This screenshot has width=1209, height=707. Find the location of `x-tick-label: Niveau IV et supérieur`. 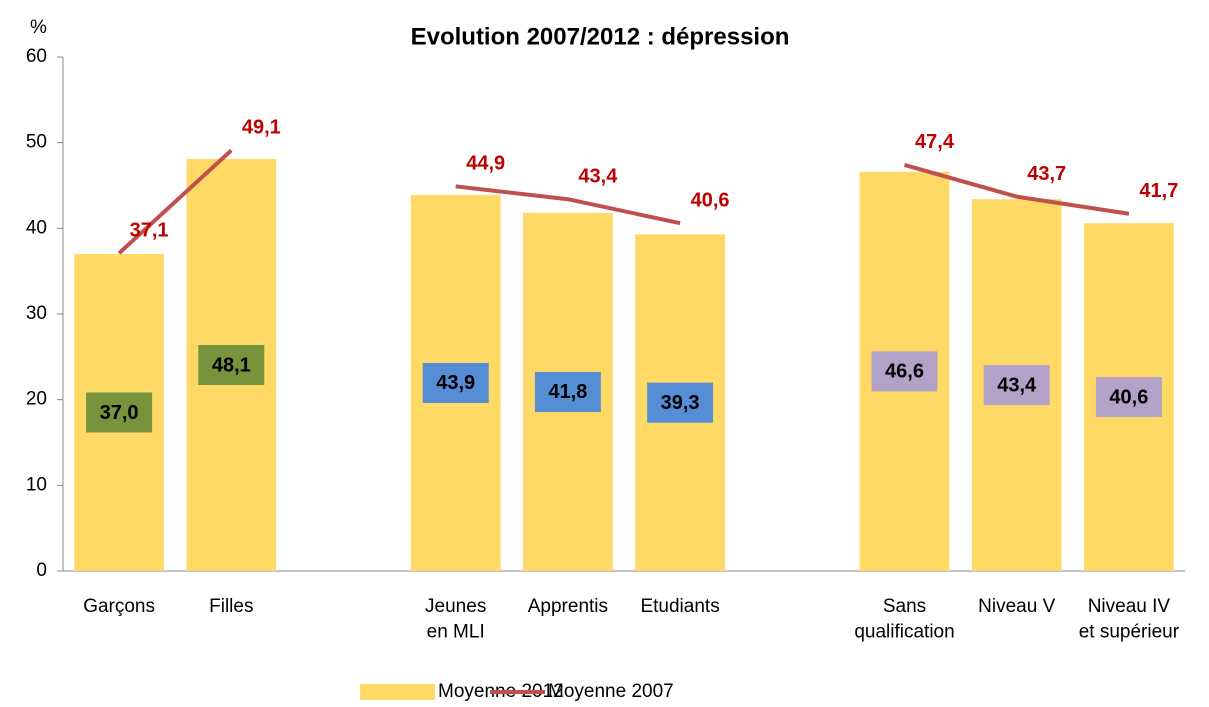

x-tick-label: Niveau IV et supérieur is located at coordinates (1129, 619).